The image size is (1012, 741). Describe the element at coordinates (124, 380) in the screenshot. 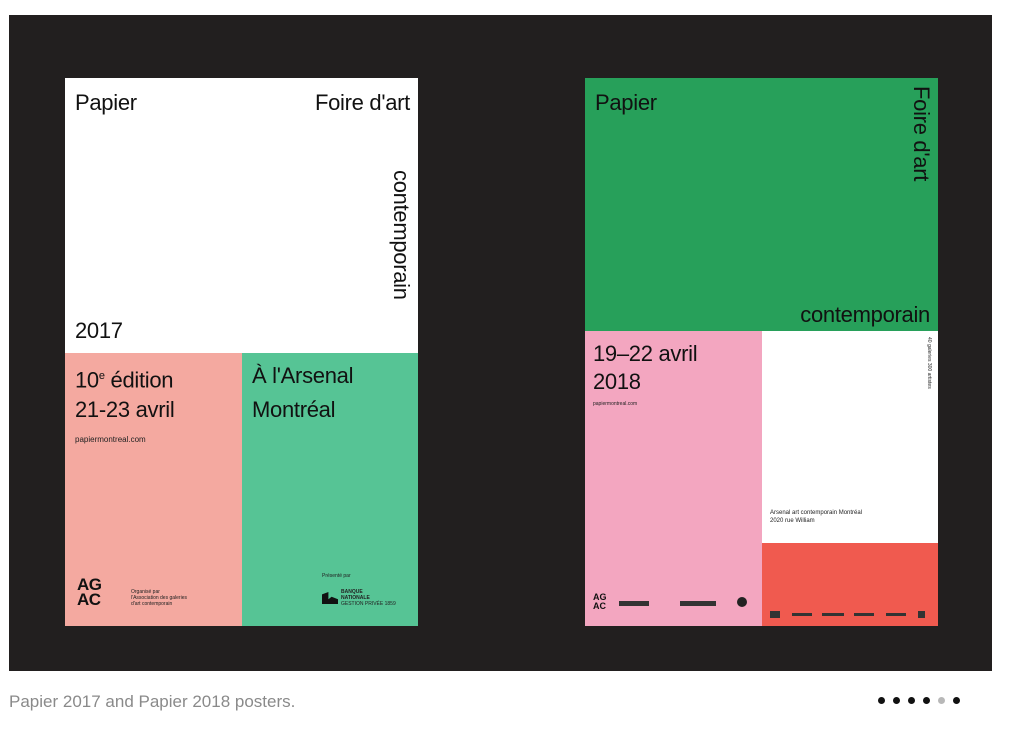

I see `poster-2017-edition: 10e édition` at that location.